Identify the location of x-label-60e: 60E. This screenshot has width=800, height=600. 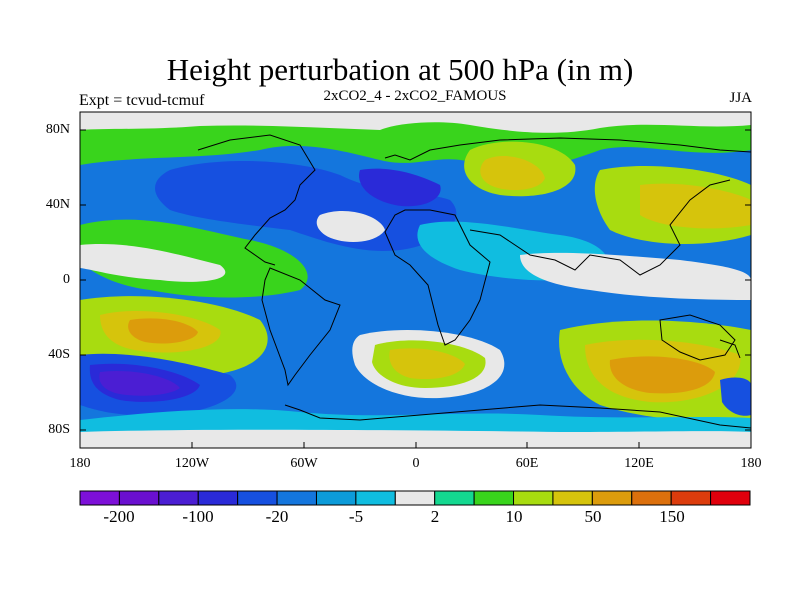
(527, 463).